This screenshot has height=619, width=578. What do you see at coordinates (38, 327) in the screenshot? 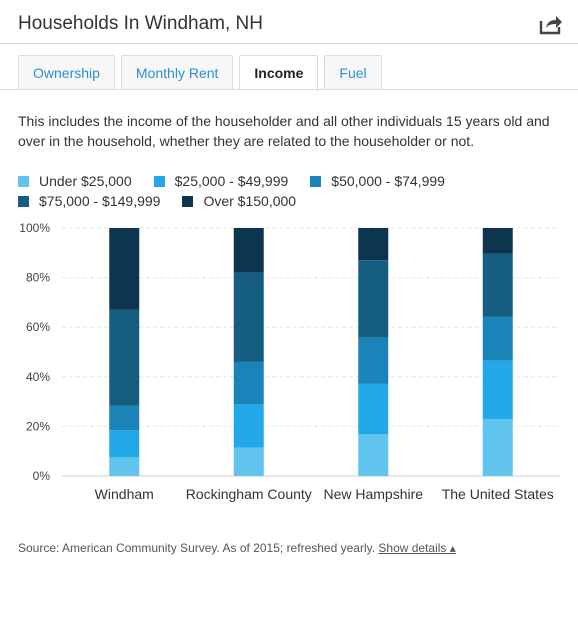
I see `y-tick-label: 60%` at bounding box center [38, 327].